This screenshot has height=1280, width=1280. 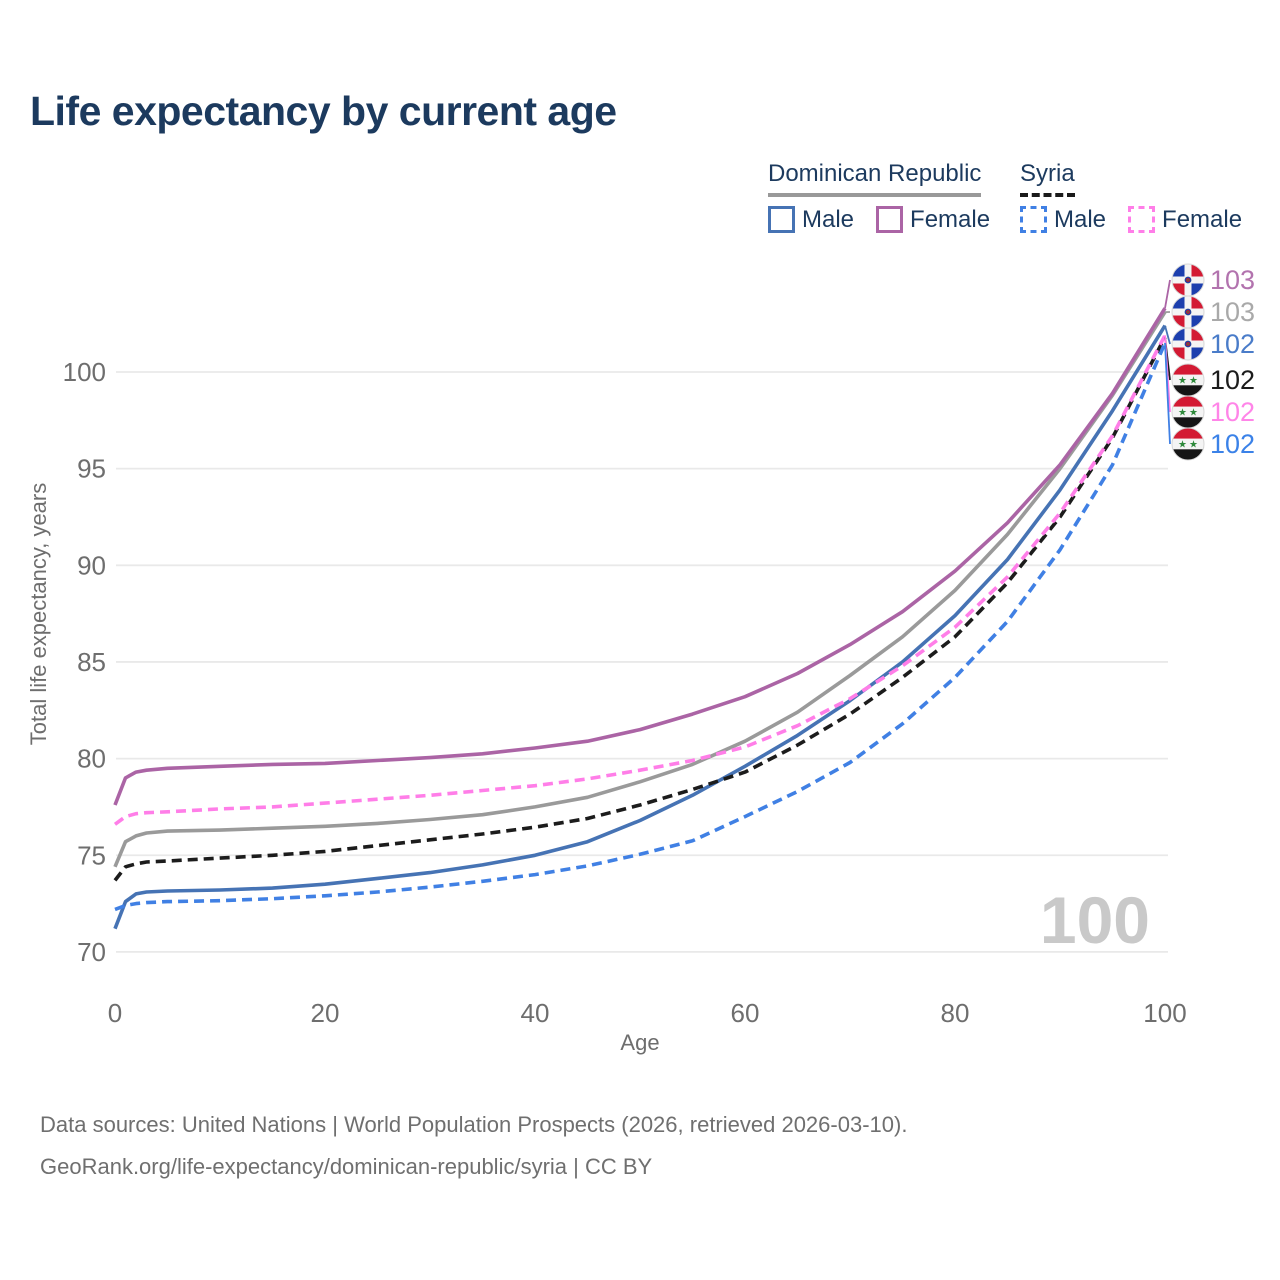 I want to click on ytick-85: 85, so click(x=91, y=662).